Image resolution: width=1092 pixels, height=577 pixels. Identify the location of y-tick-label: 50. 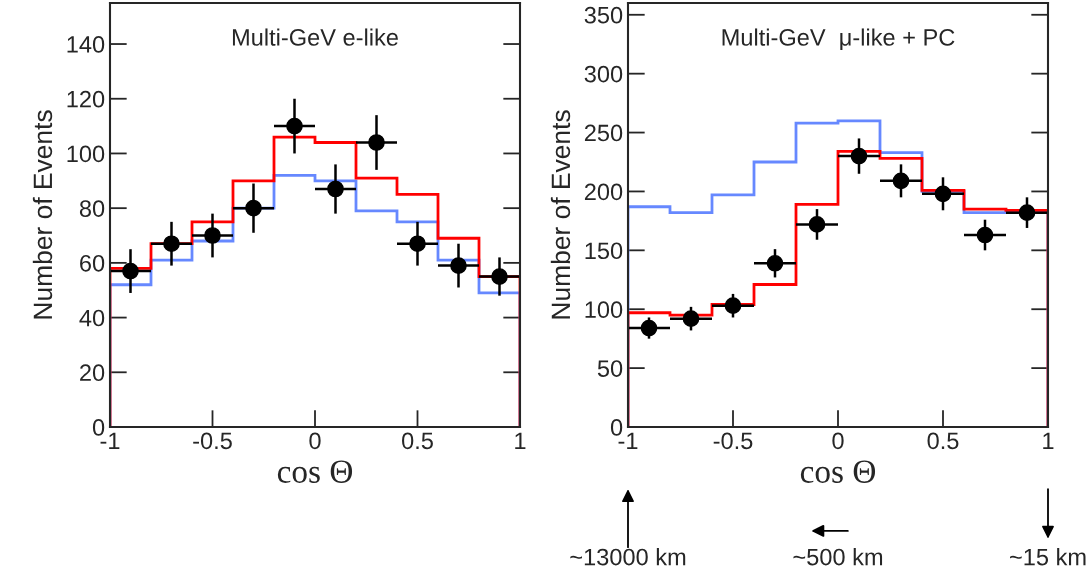
(610, 368).